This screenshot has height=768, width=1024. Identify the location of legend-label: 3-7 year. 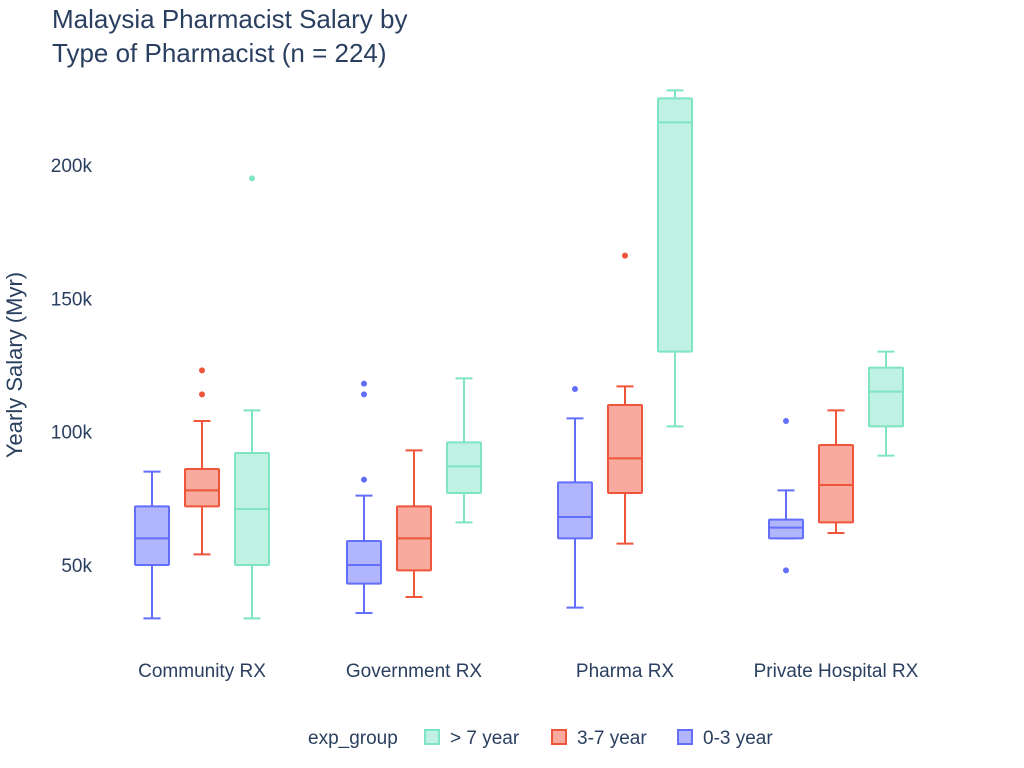
(612, 738).